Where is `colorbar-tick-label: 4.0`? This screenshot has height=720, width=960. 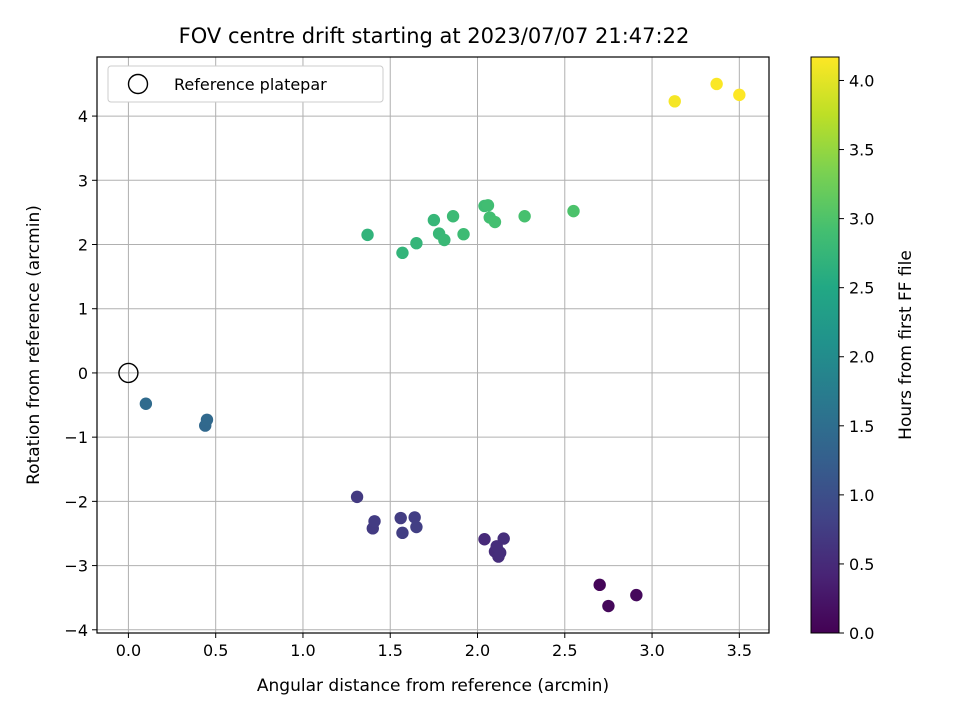 colorbar-tick-label: 4.0 is located at coordinates (861, 80).